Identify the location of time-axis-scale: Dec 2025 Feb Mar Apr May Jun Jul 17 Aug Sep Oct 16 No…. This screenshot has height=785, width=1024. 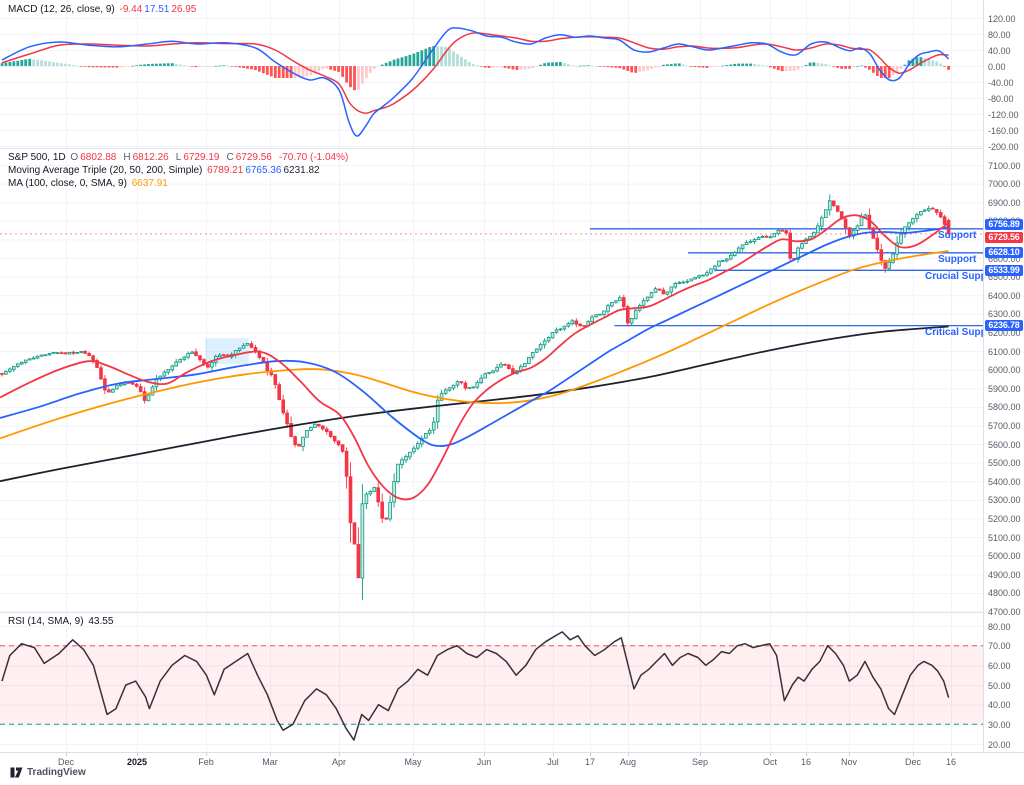
(512, 761).